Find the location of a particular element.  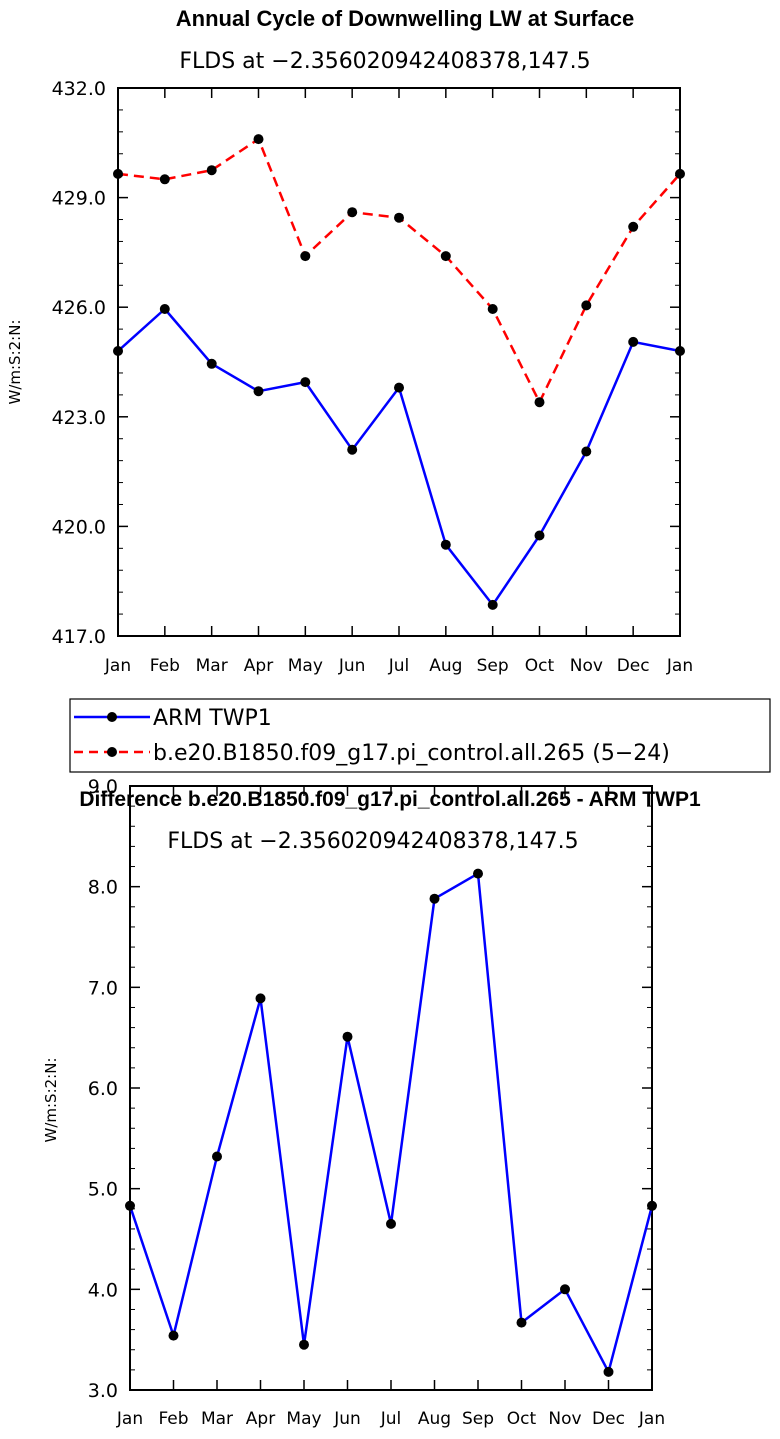

y-tick-label: 8.0 is located at coordinates (103, 888).